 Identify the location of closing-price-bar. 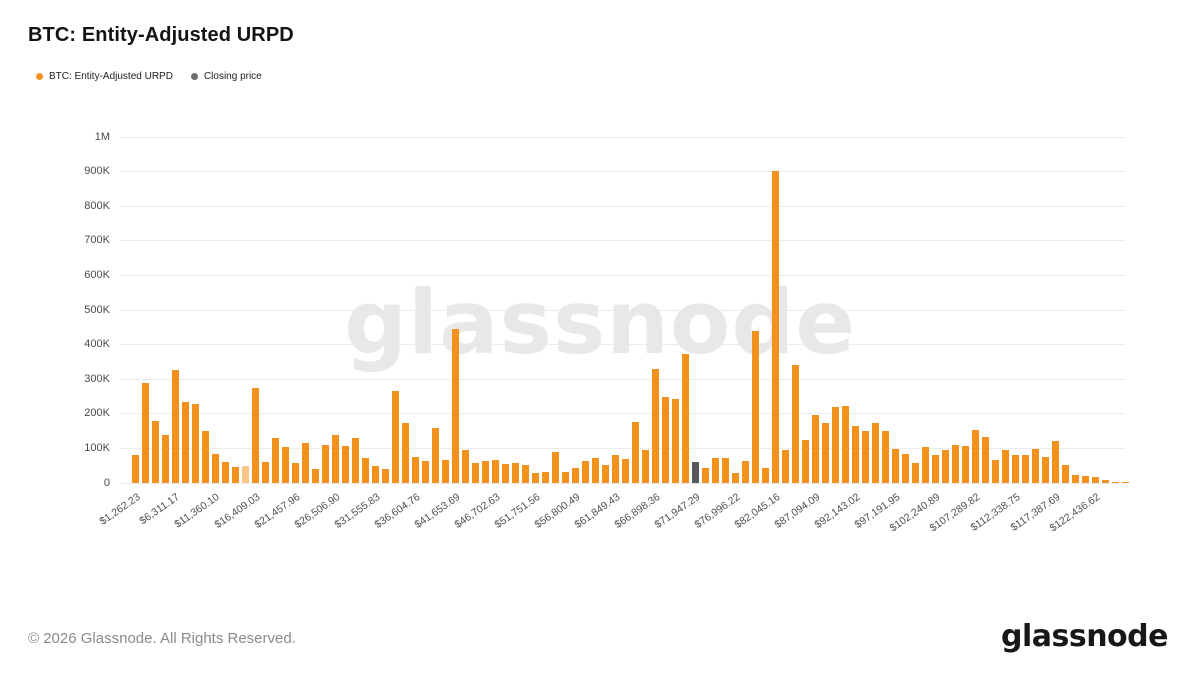
(695, 472).